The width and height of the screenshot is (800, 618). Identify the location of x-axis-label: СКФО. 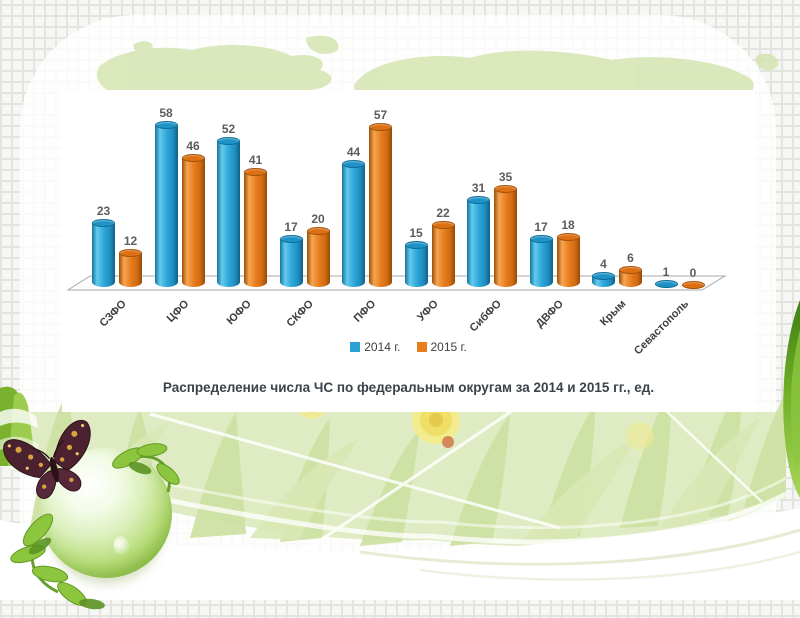
(300, 314).